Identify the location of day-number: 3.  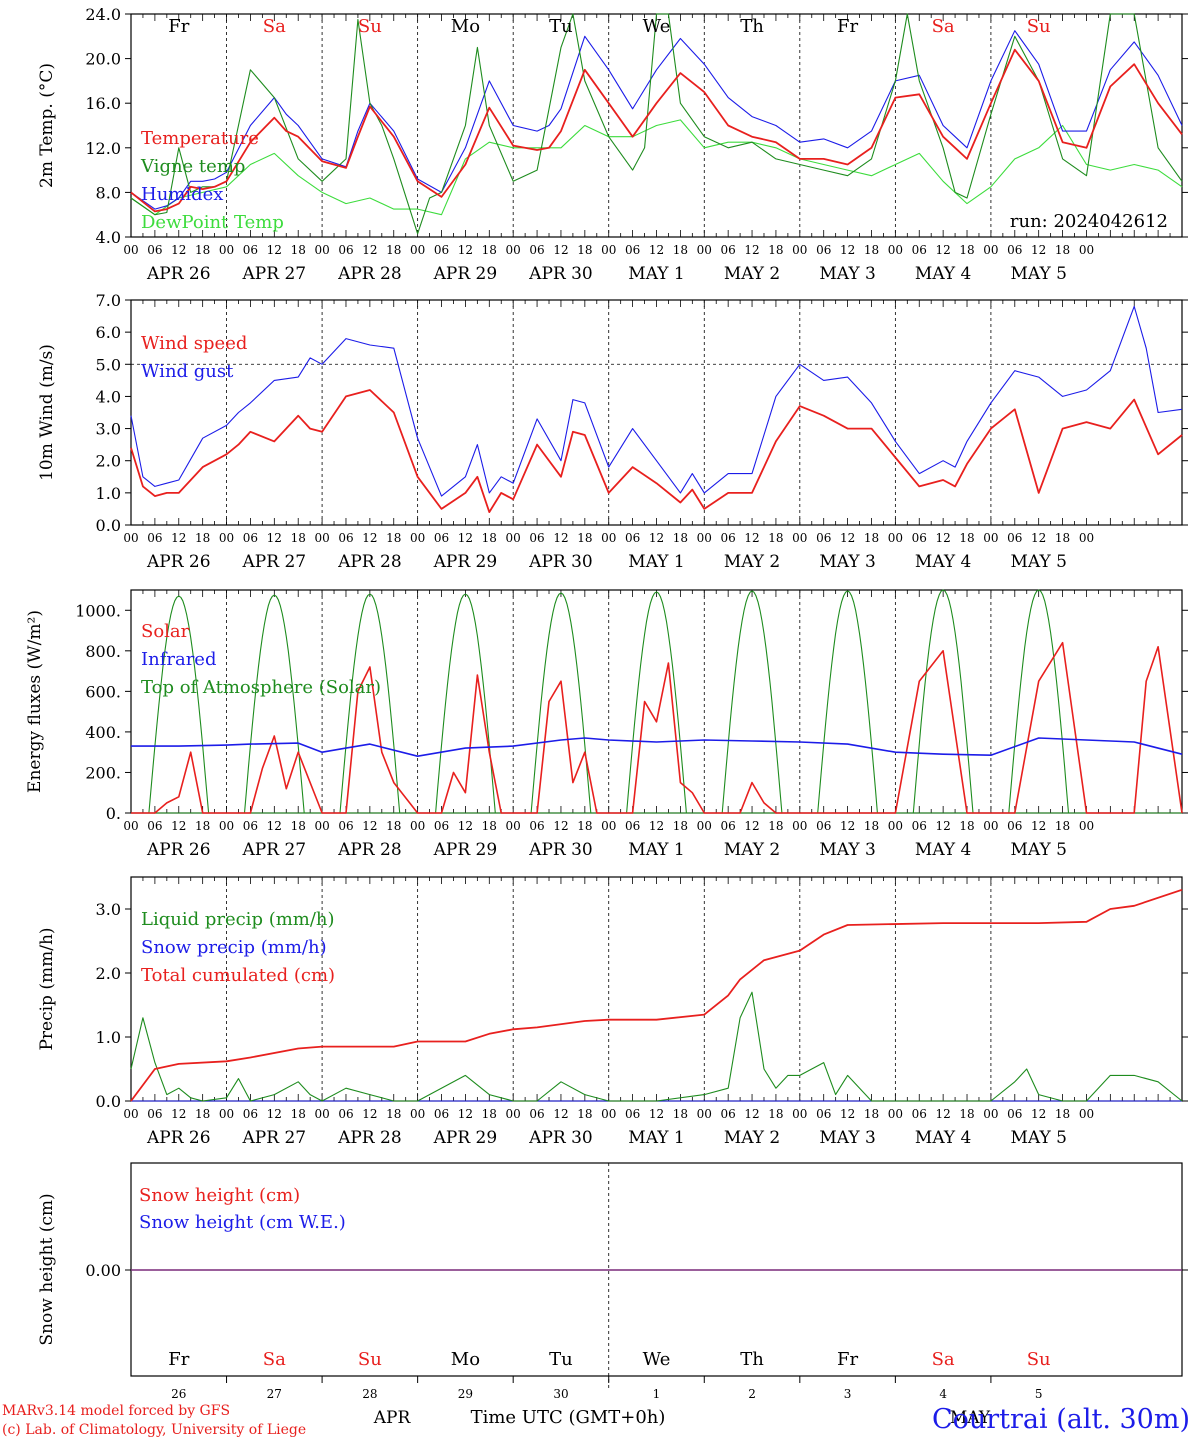
(848, 1394).